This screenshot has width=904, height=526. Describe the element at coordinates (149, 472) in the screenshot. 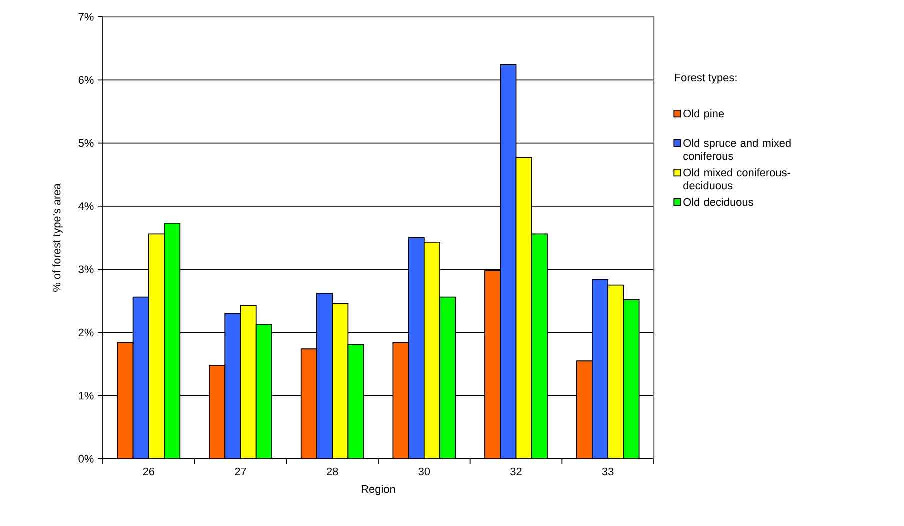

I see `x-tick-label: 26` at that location.